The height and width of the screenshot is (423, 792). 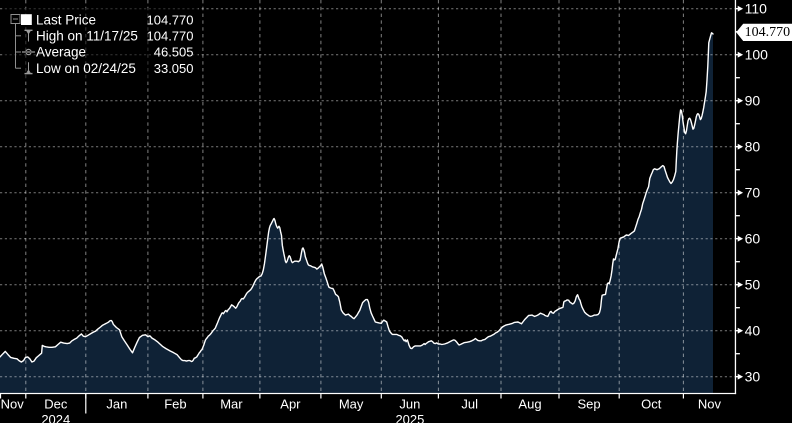 I want to click on svg-text: Low on 02/24/25, so click(x=86, y=68).